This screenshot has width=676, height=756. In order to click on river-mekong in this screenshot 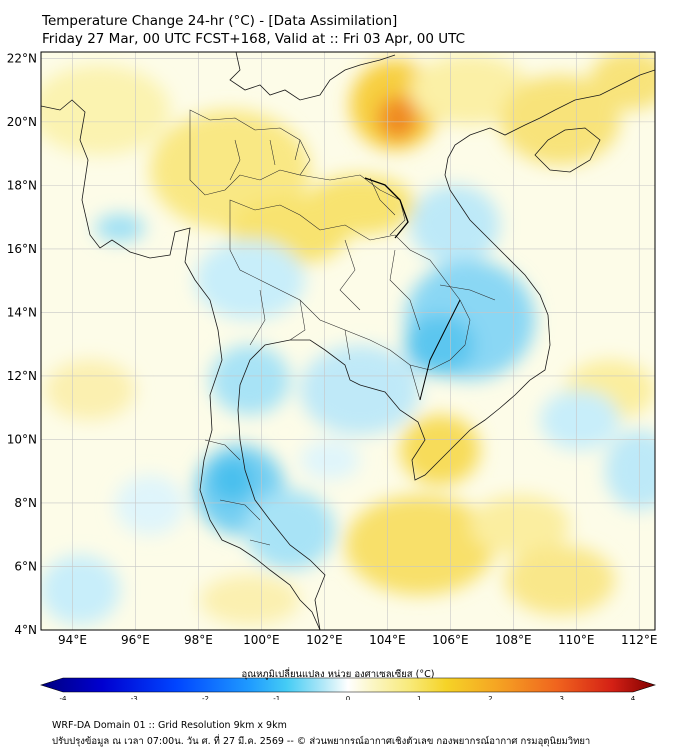, I will do `click(386, 208)`.